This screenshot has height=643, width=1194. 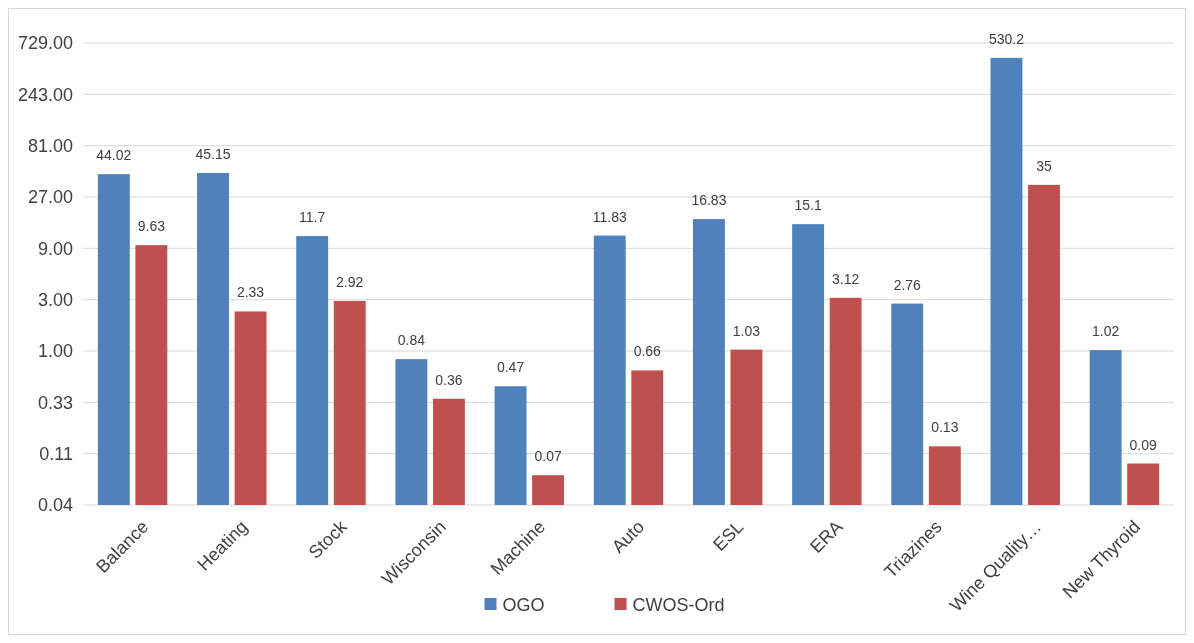 I want to click on data-label: 0.66, so click(x=647, y=351).